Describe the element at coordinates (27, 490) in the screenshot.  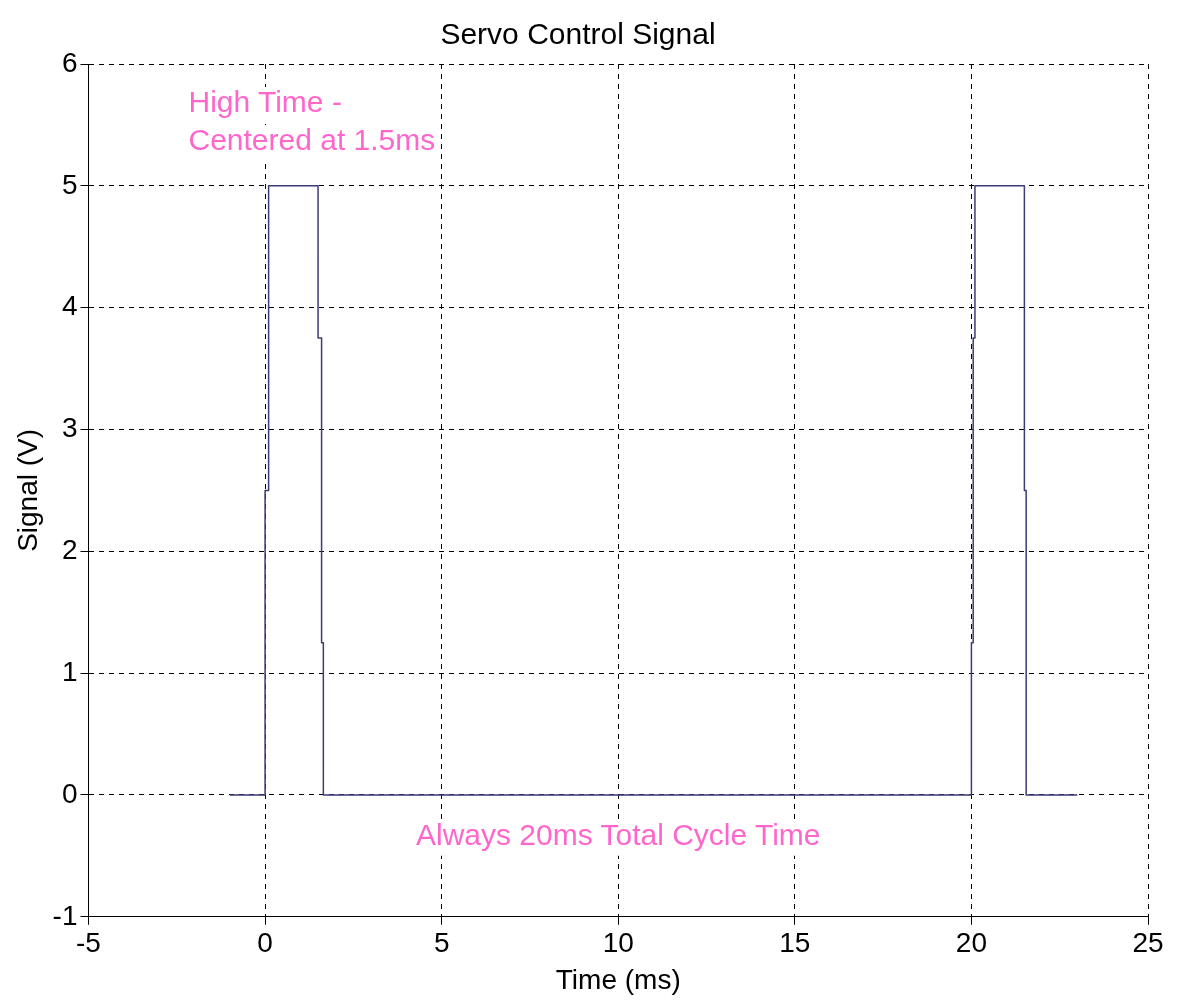
I see `y-axis-title: Signal (V)` at that location.